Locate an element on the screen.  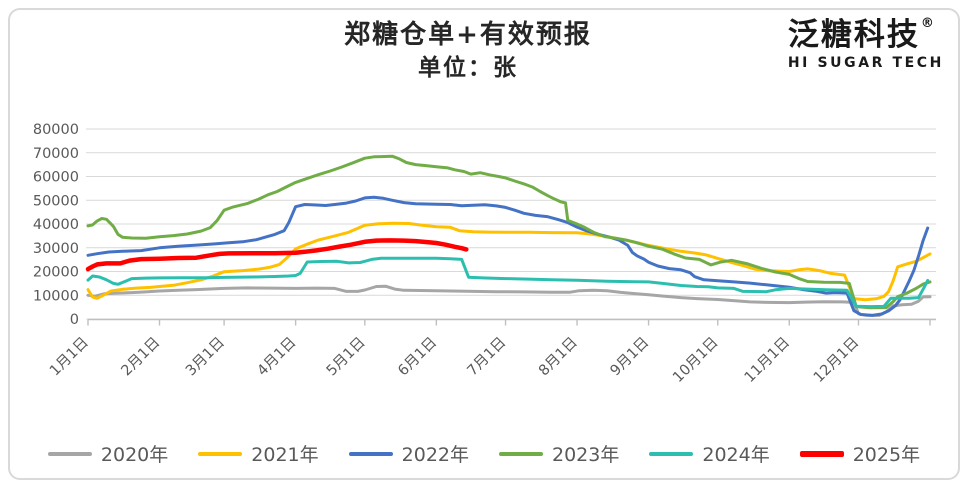
legend-item-2023年: 2023年 is located at coordinates (559, 453).